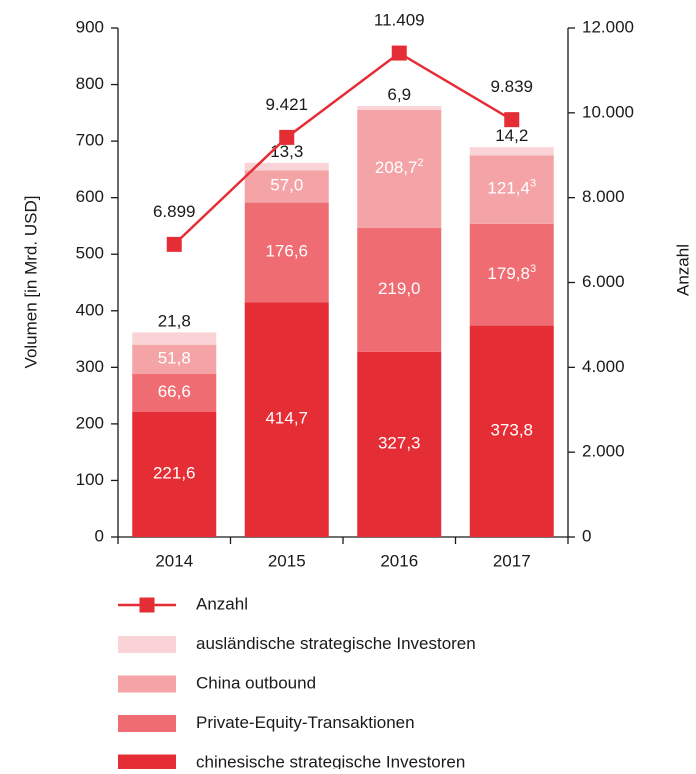  What do you see at coordinates (90, 479) in the screenshot?
I see `y-tick-label: 100` at bounding box center [90, 479].